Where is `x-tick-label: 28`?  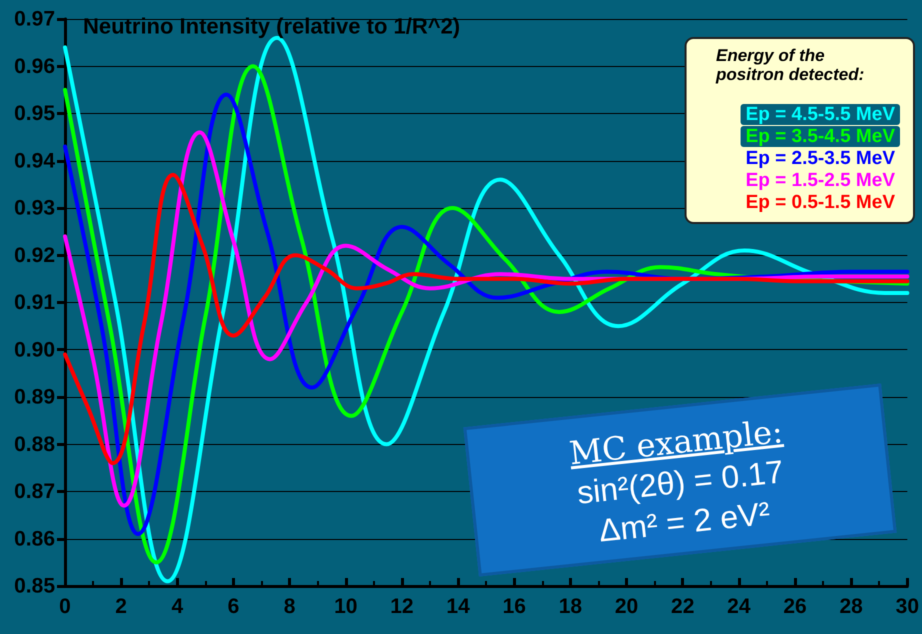 x-tick-label: 28 is located at coordinates (851, 606).